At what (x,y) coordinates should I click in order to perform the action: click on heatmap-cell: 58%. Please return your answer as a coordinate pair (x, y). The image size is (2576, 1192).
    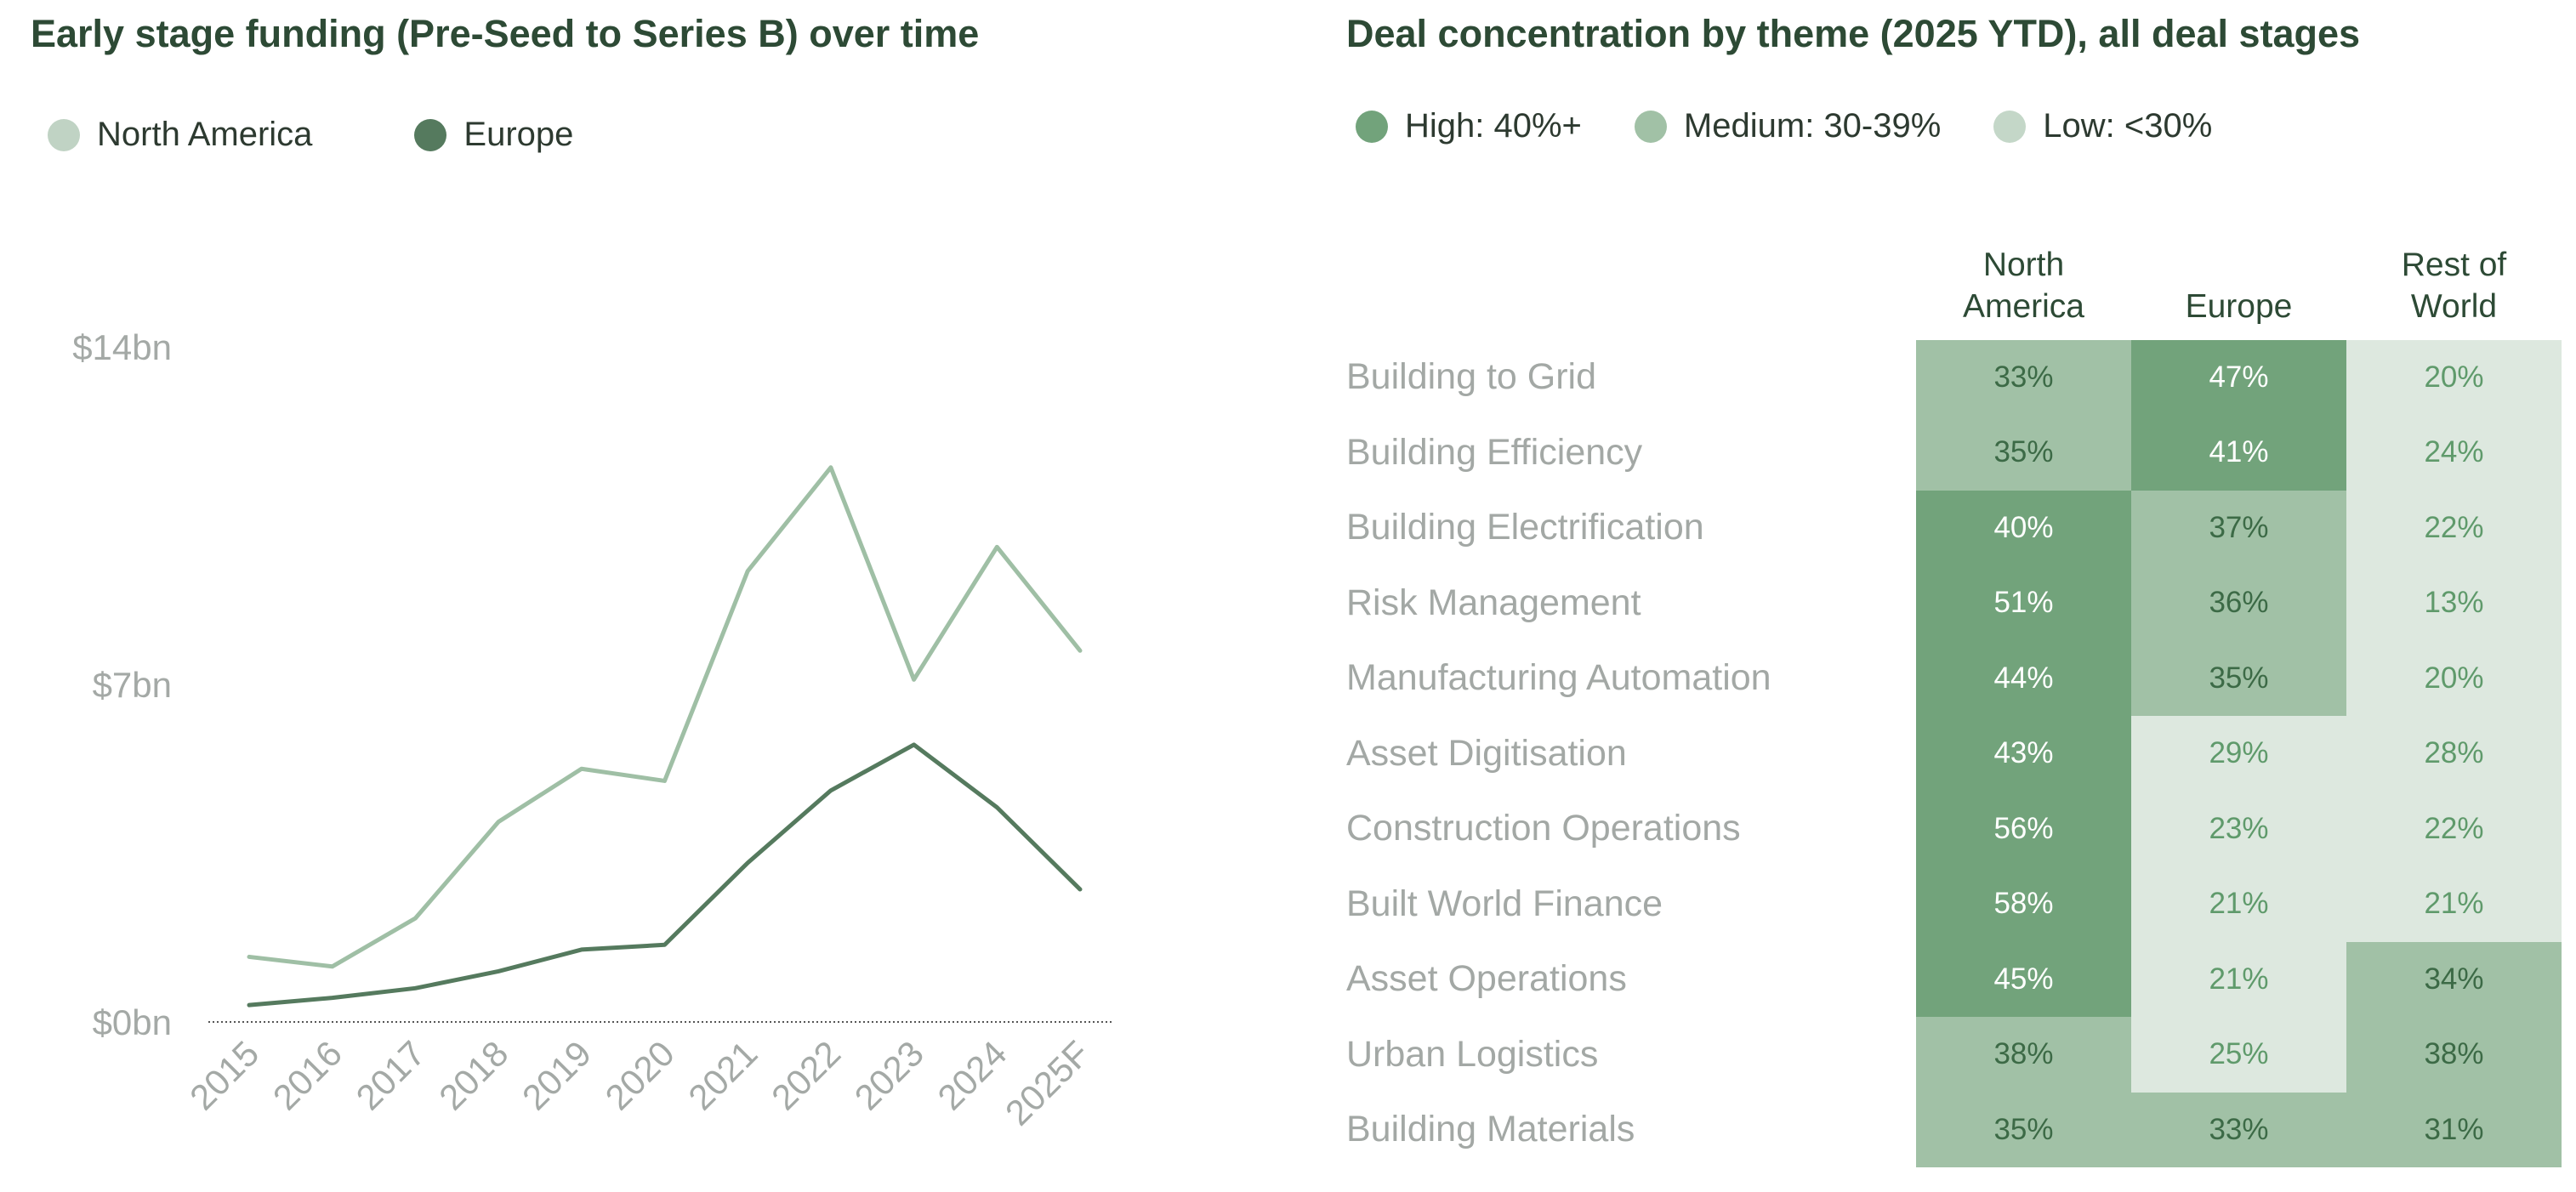
    Looking at the image, I should click on (2023, 904).